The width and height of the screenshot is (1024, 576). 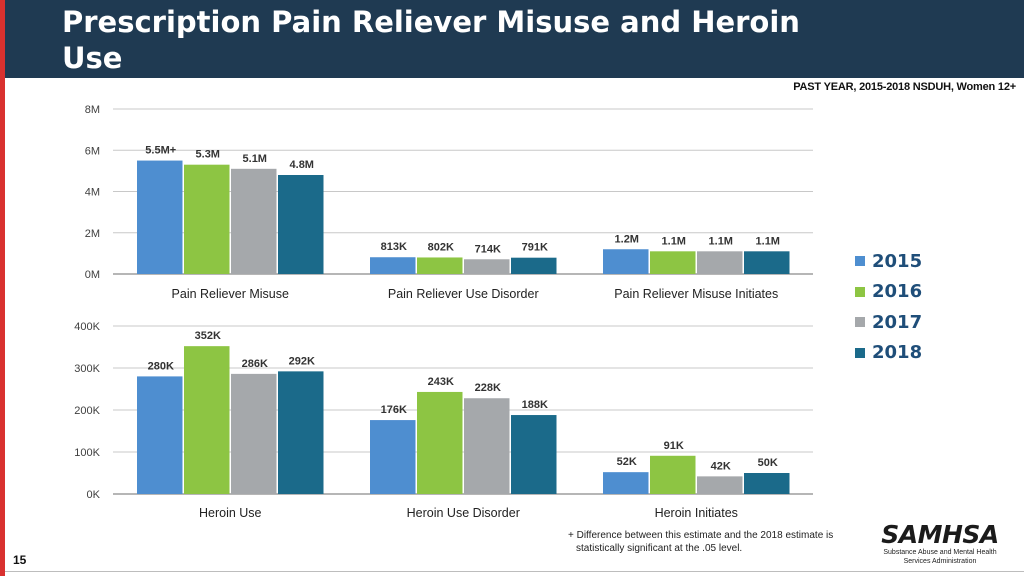 I want to click on y-tick-label-0-4: 8M, so click(x=92, y=110).